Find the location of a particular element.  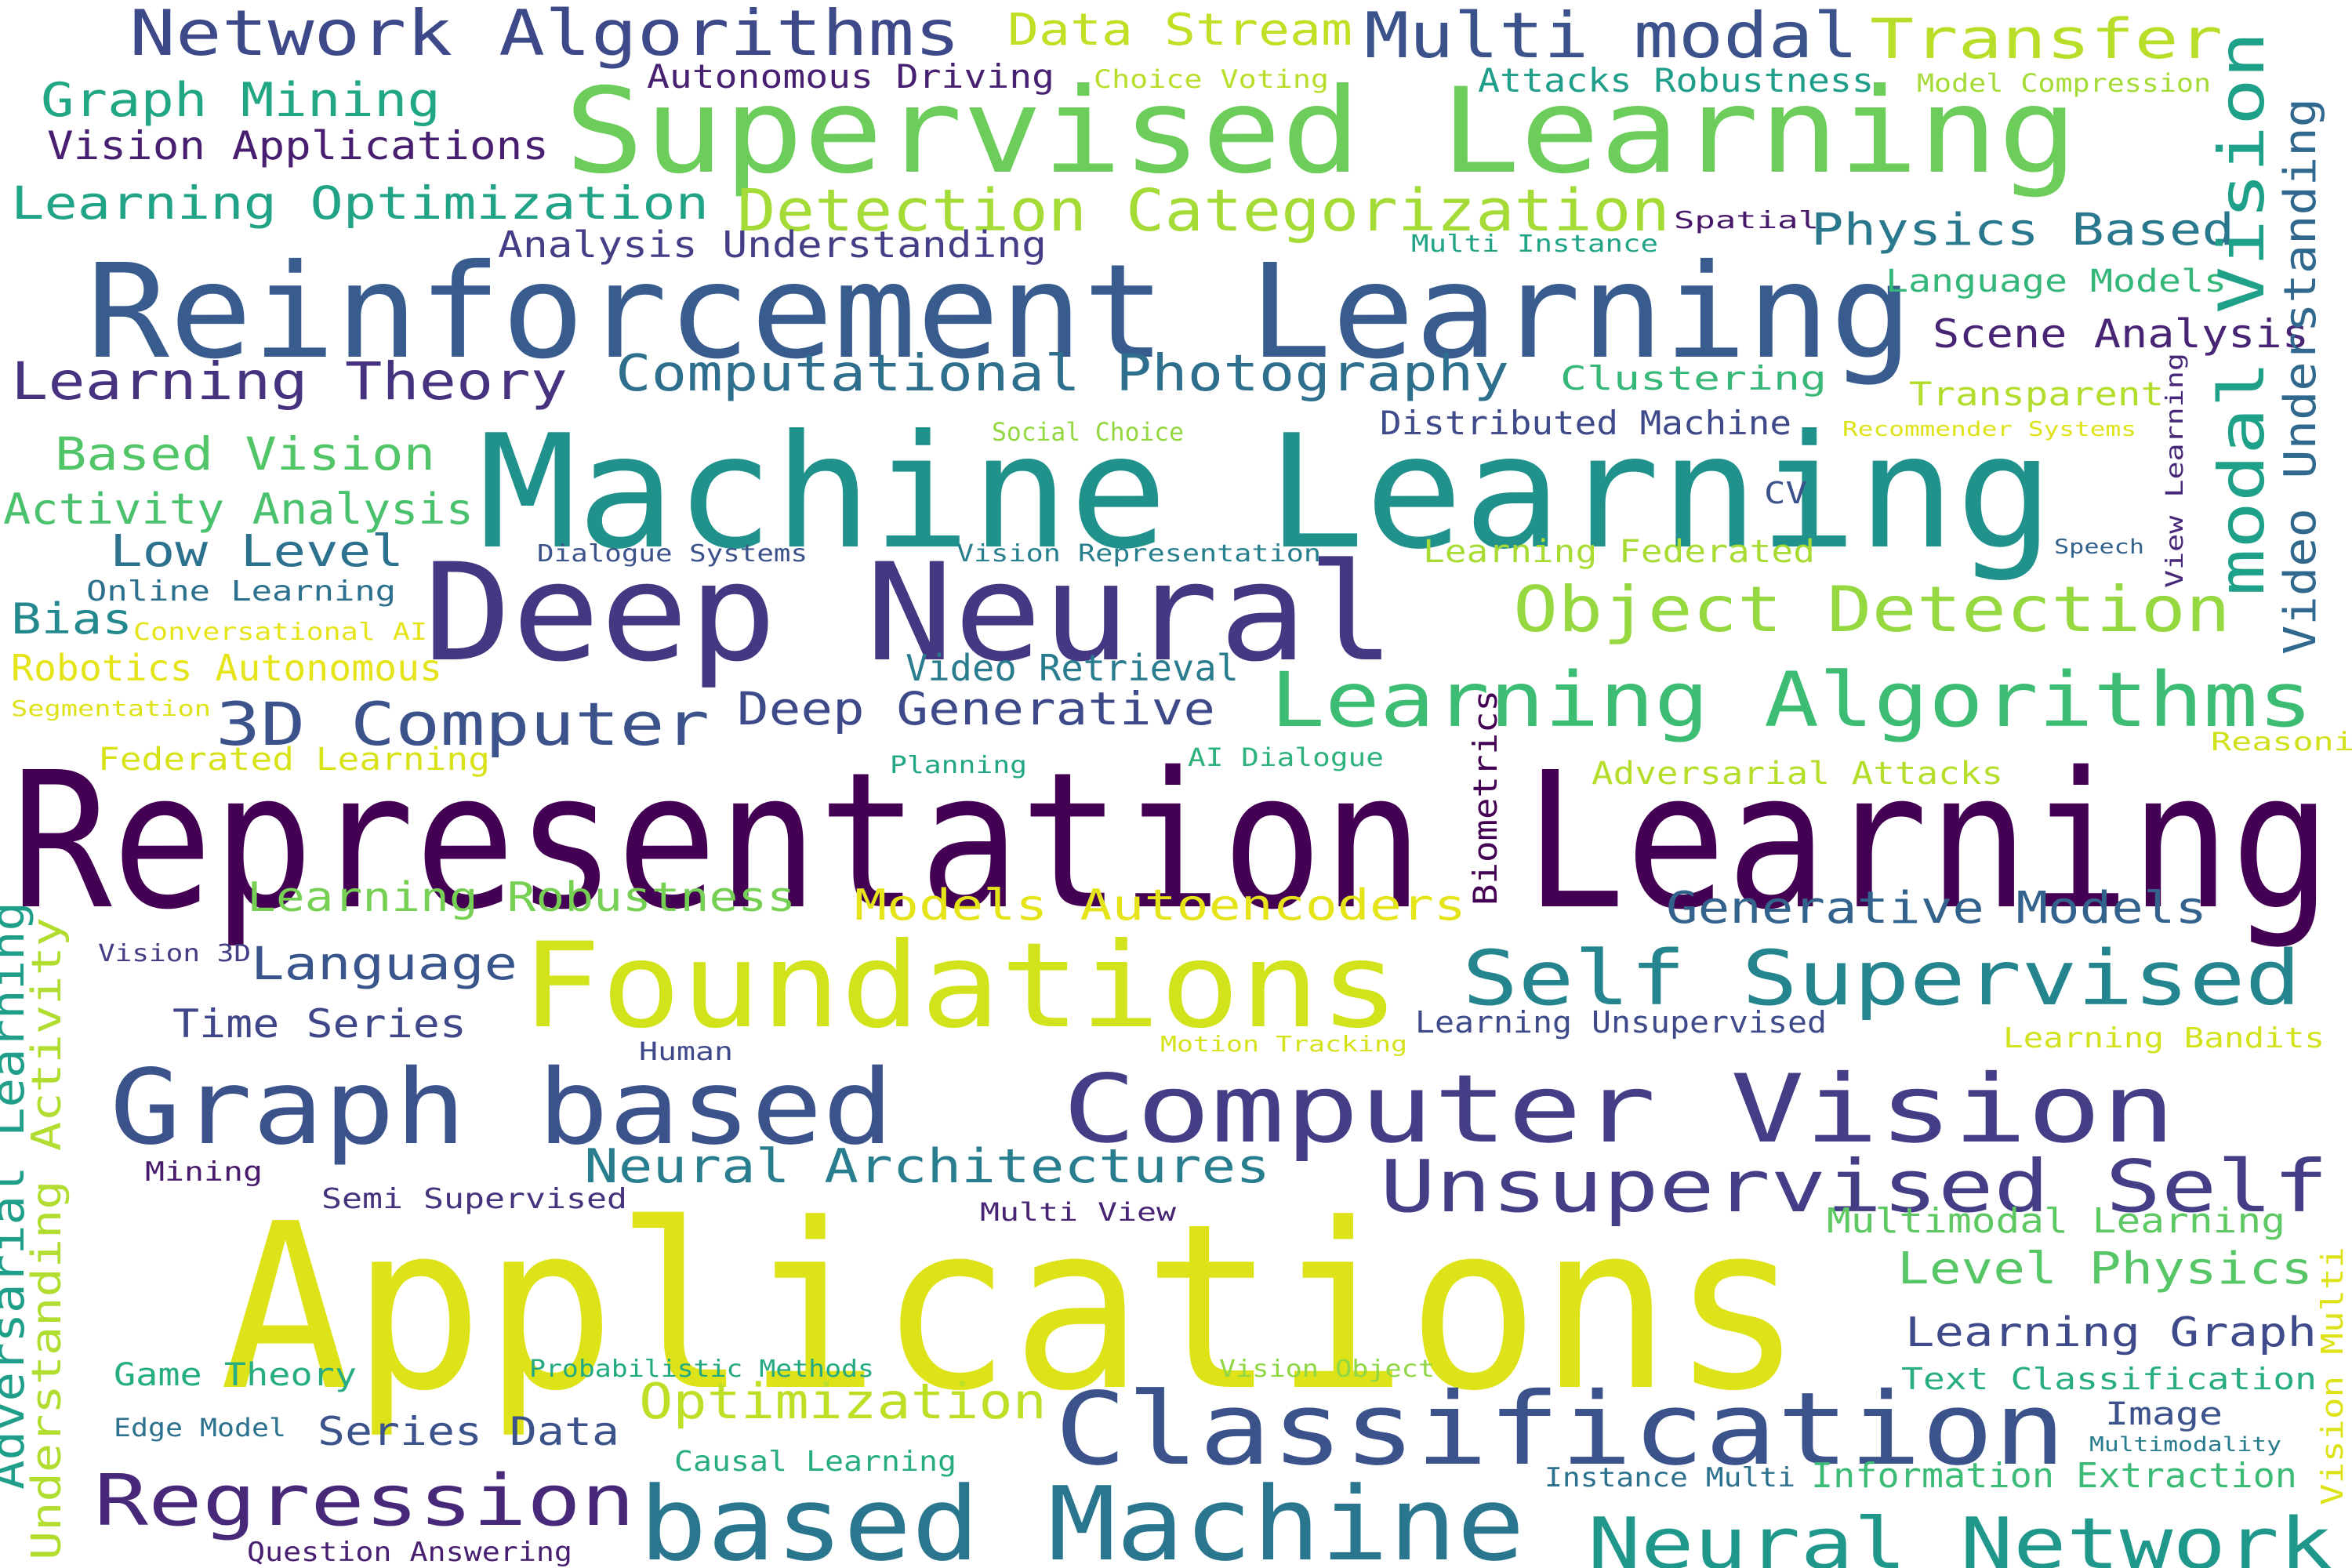

word-semi-supervised: Semi Supervised is located at coordinates (474, 1198).